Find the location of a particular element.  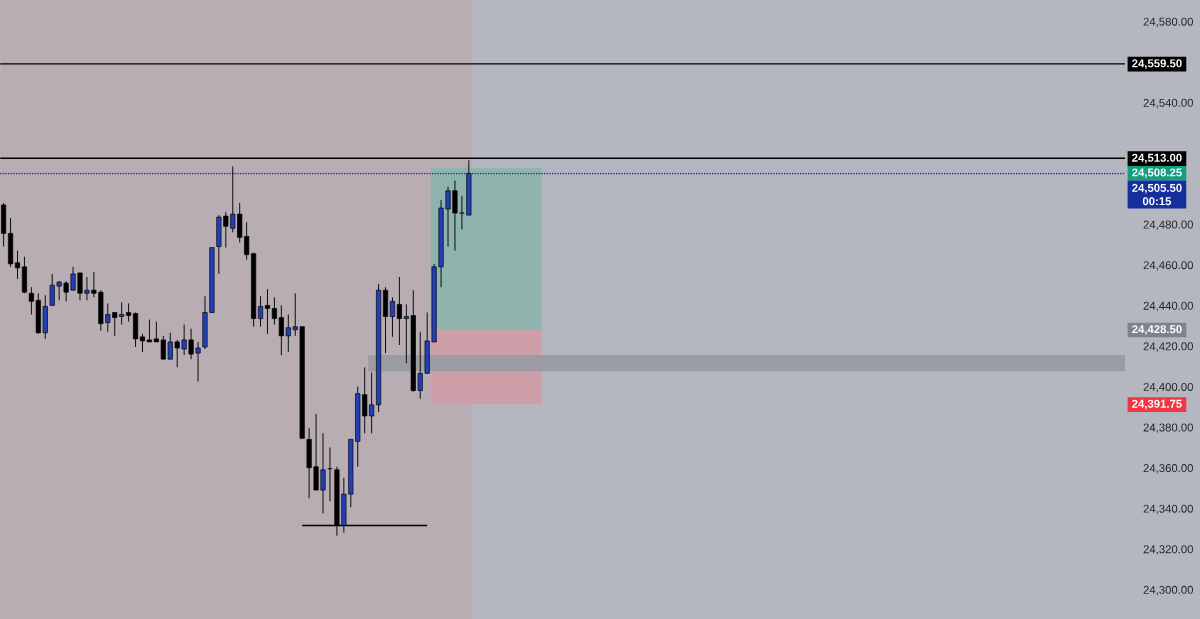

y-tick-label: 24,460.00 is located at coordinates (1168, 266).